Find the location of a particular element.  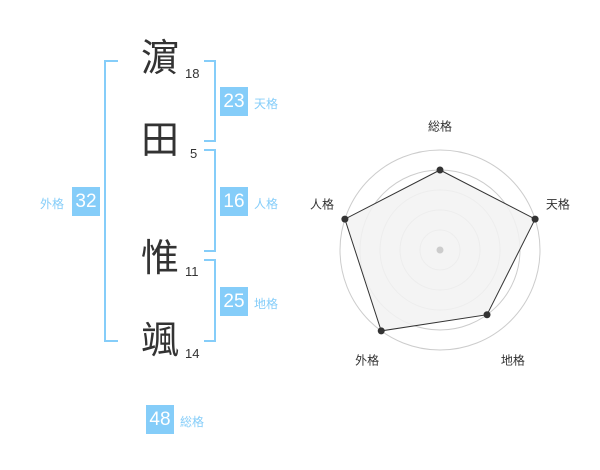

stroke-count-2: 5 is located at coordinates (194, 153).